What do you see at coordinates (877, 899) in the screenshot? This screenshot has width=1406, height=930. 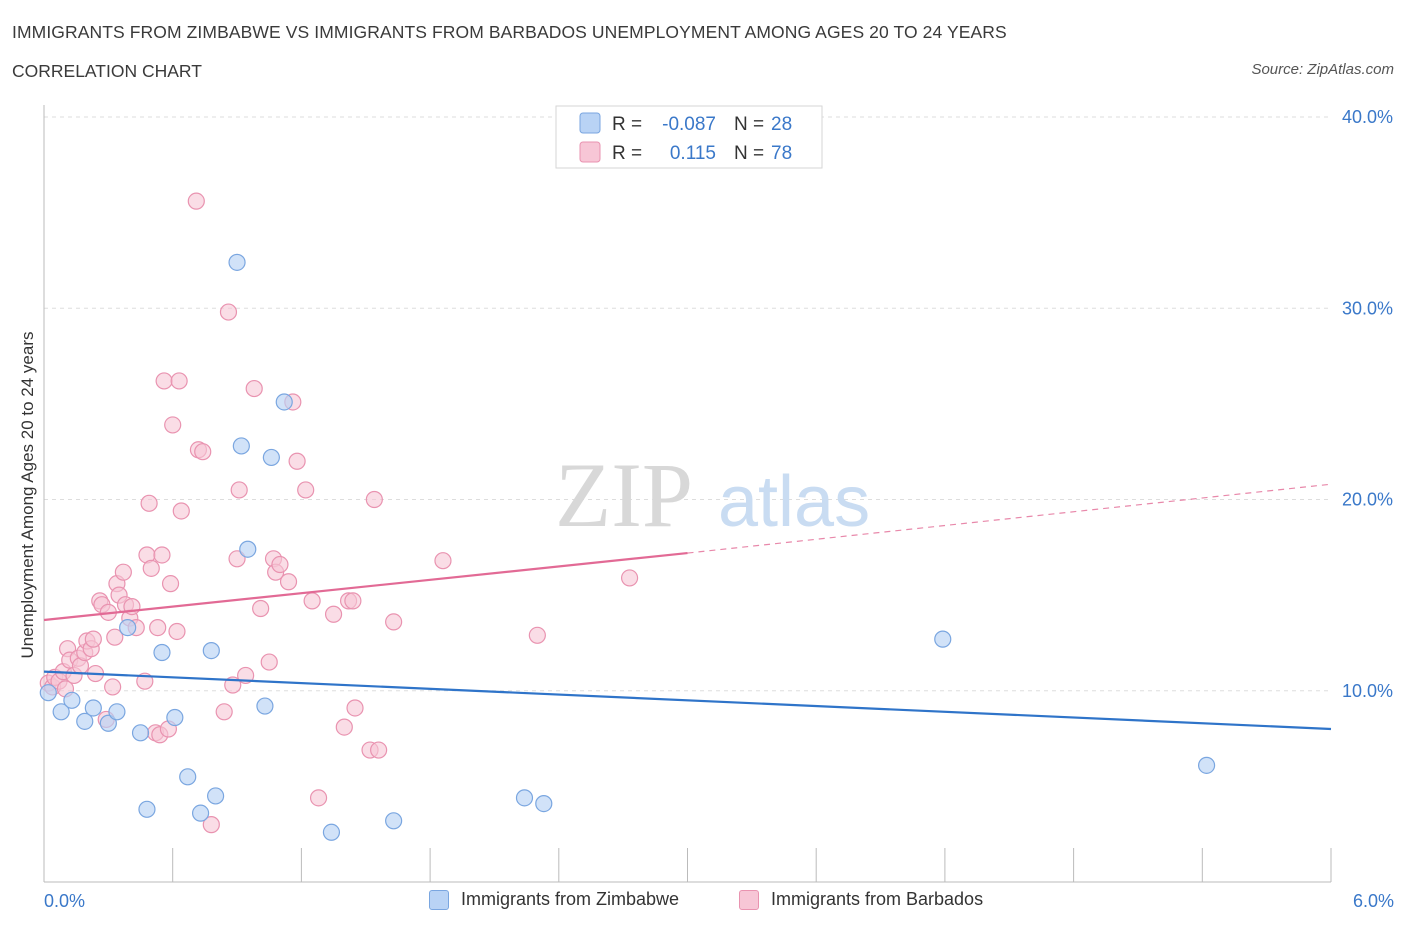 I see `legend-label-barbados: Immigrants from Barbados` at bounding box center [877, 899].